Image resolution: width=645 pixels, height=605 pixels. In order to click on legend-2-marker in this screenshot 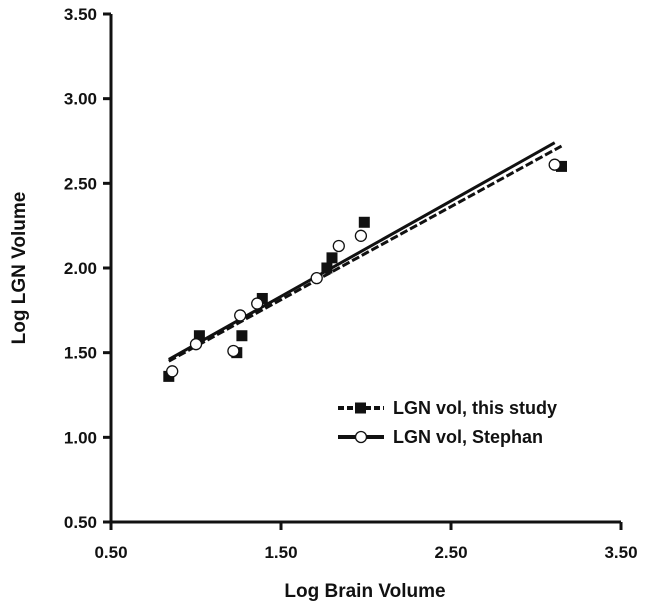, I will do `click(361, 437)`.